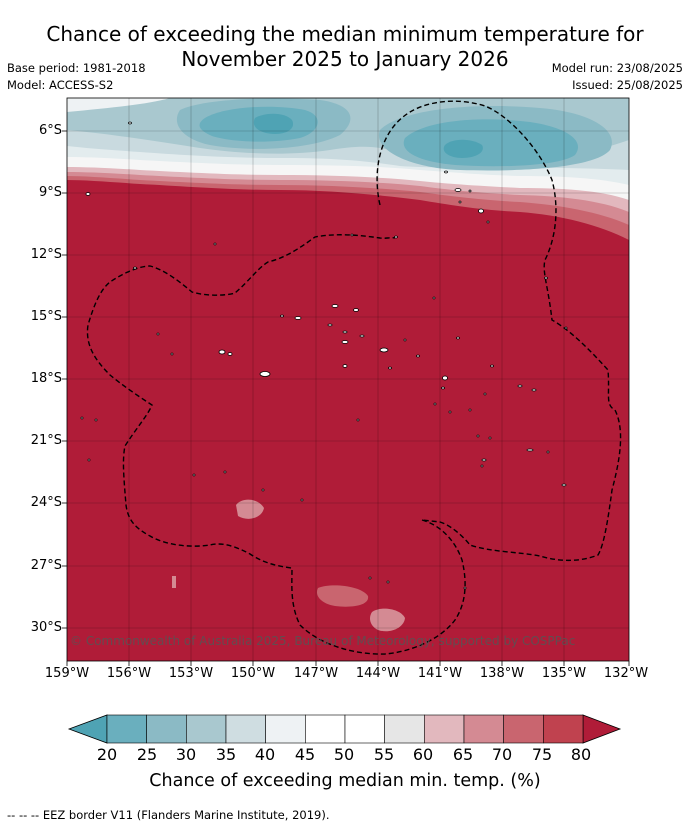 The image size is (690, 827). What do you see at coordinates (602, 729) in the screenshot?
I see `colorbar-max-arrow` at bounding box center [602, 729].